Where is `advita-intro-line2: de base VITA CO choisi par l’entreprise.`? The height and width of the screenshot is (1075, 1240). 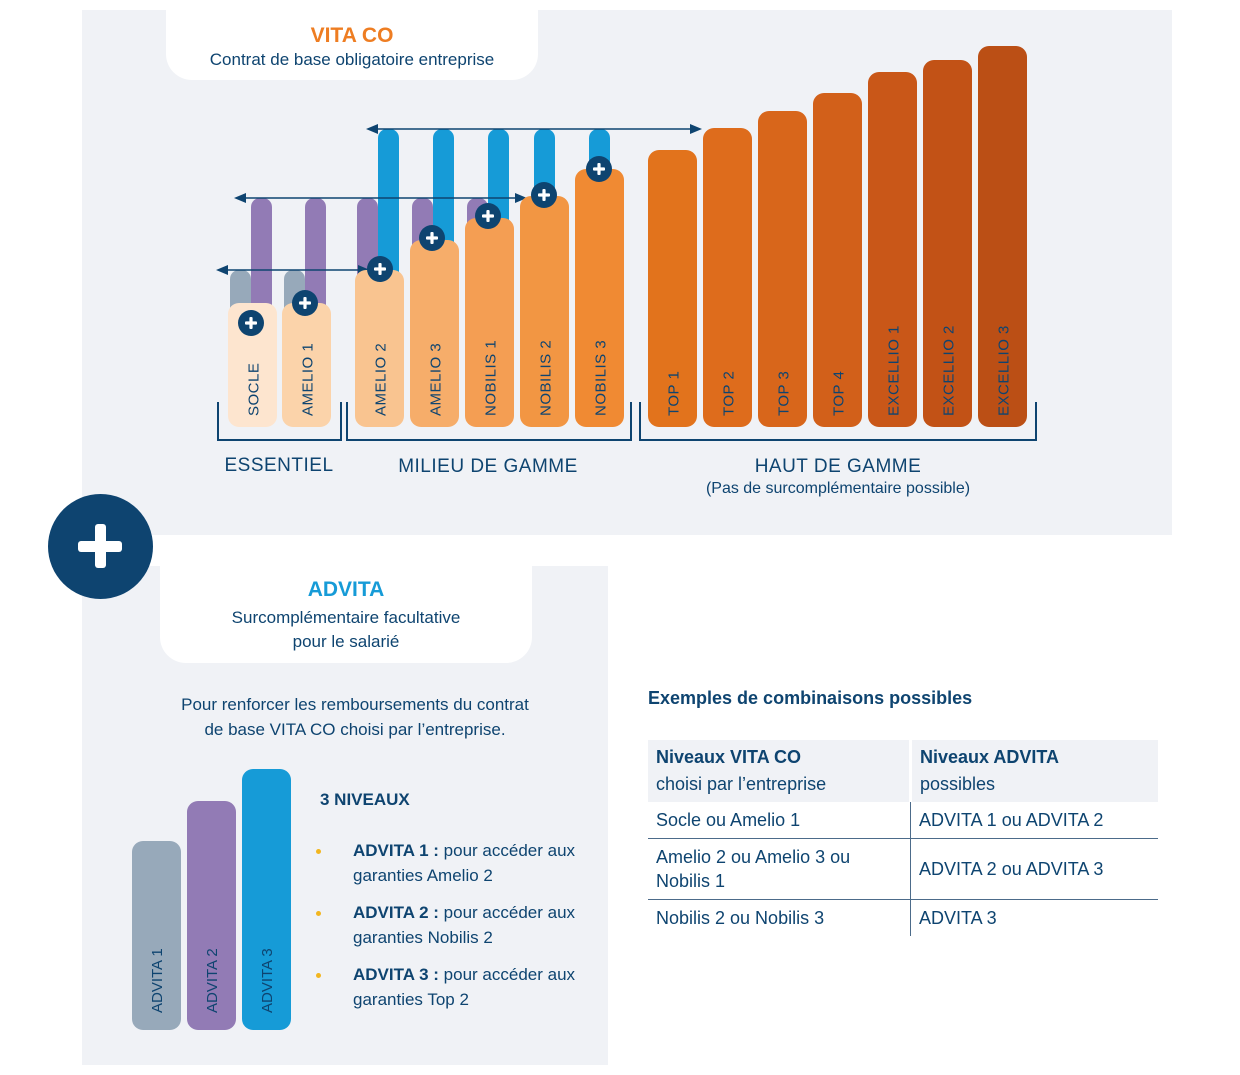 advita-intro-line2: de base VITA CO choisi par l’entreprise. is located at coordinates (355, 729).